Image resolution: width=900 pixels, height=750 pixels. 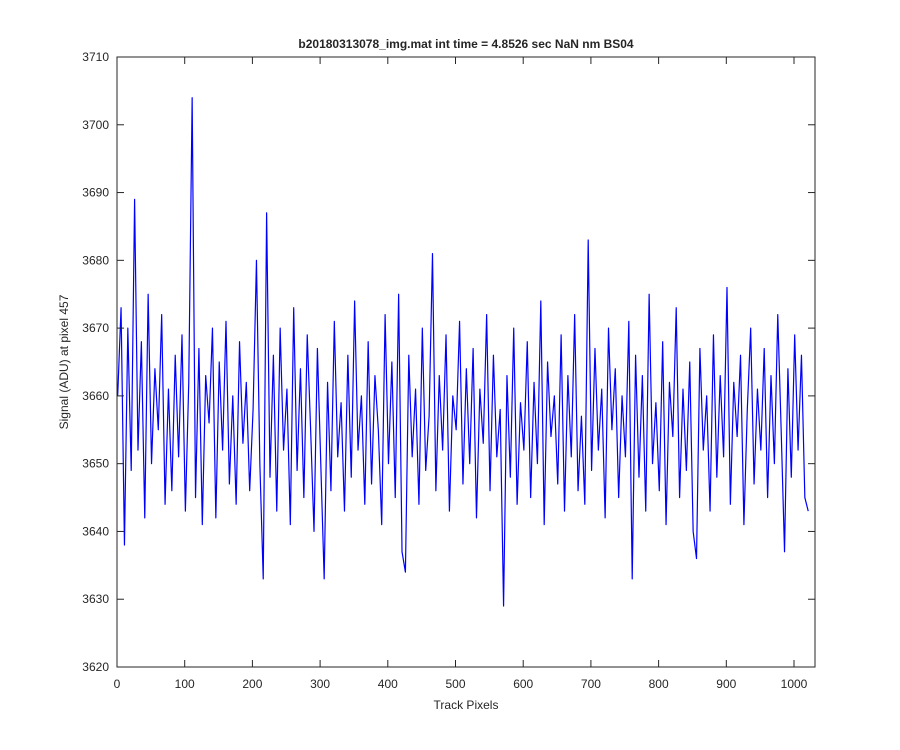 I want to click on y-tick-label: 3680, so click(x=95, y=260).